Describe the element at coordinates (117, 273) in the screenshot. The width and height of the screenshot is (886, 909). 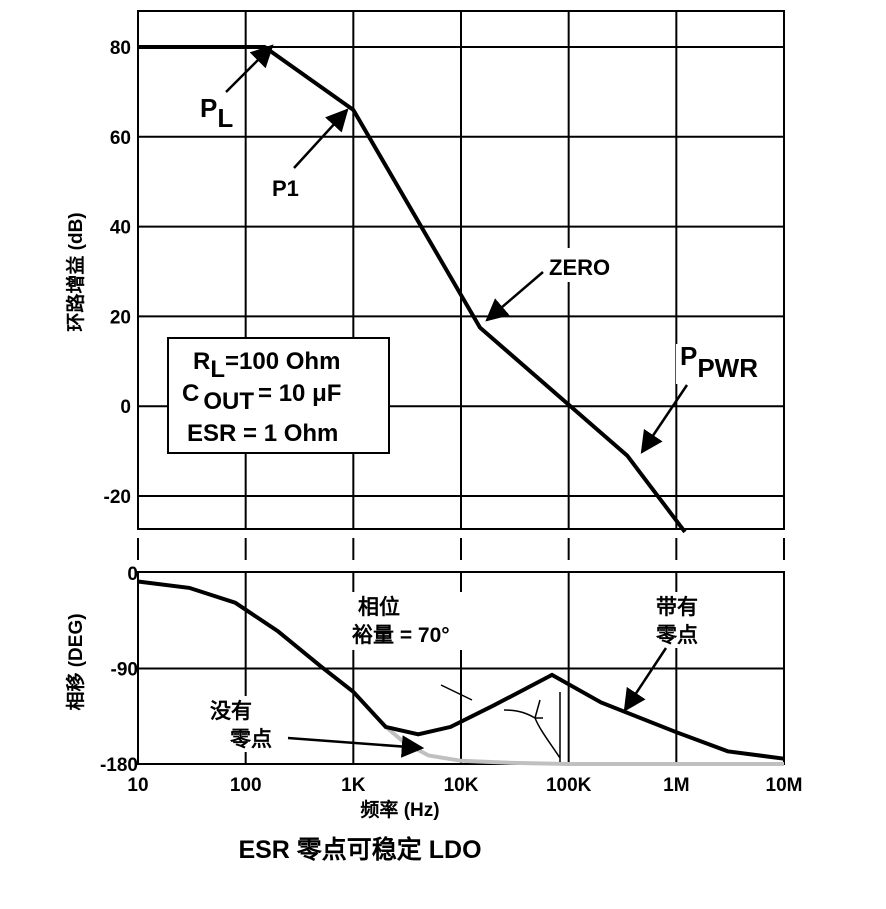
I see `gain-y-ticks: 80 60 40 20 0 -20` at that location.